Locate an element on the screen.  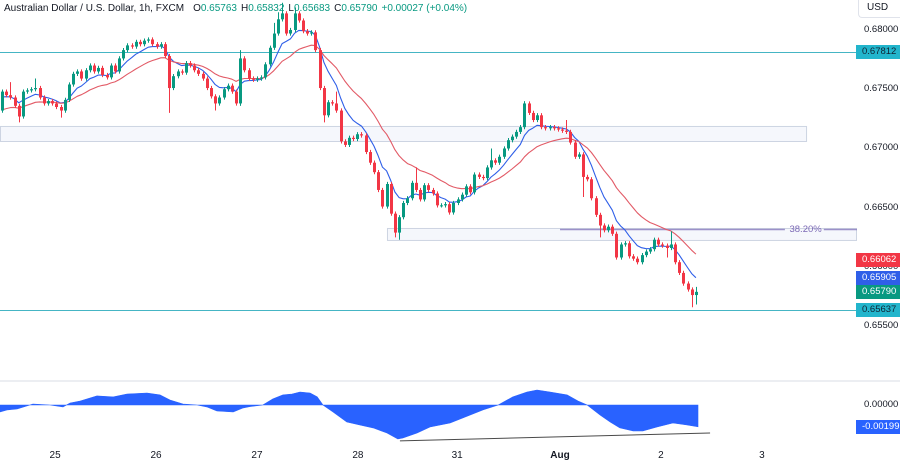
price-change: +0.00027 (+0.04%) is located at coordinates (424, 8).